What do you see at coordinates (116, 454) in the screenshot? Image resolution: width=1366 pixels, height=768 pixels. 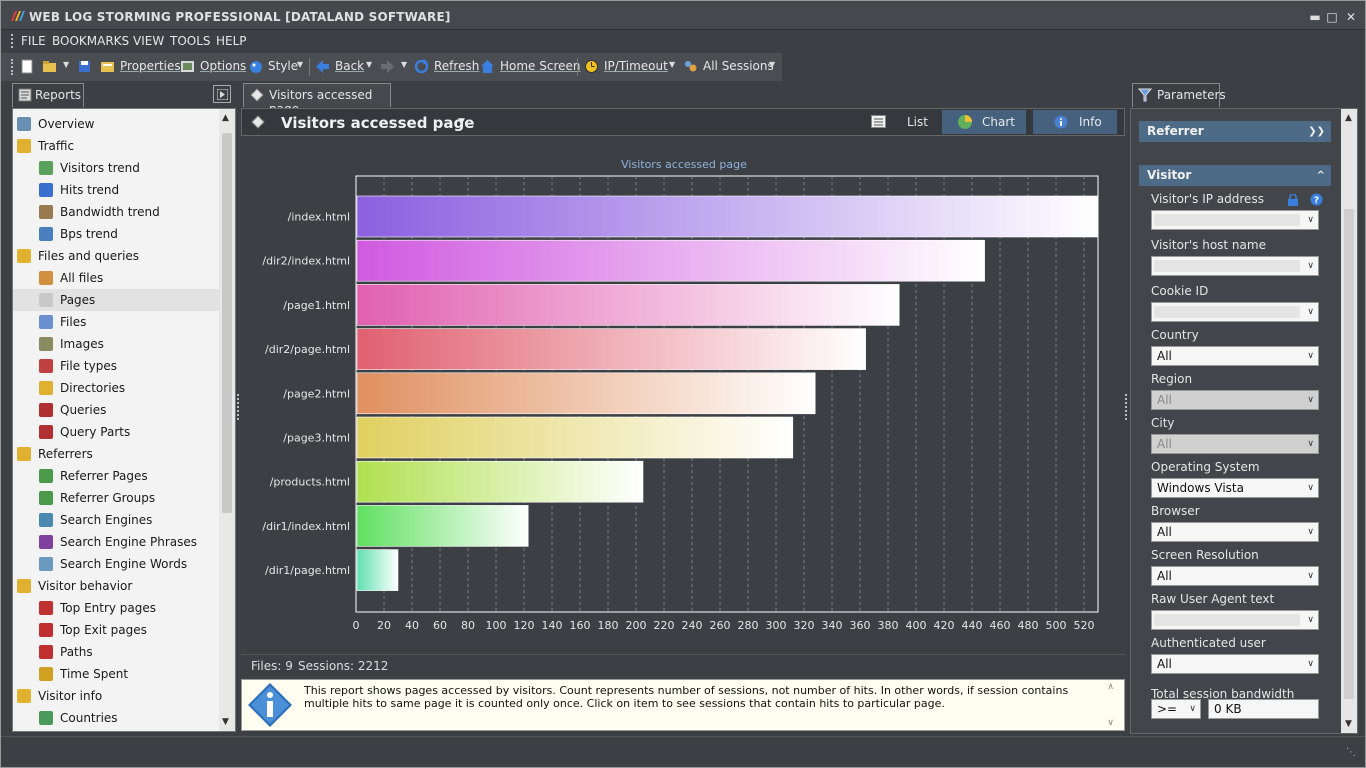 I see `tree-item: Referrers` at bounding box center [116, 454].